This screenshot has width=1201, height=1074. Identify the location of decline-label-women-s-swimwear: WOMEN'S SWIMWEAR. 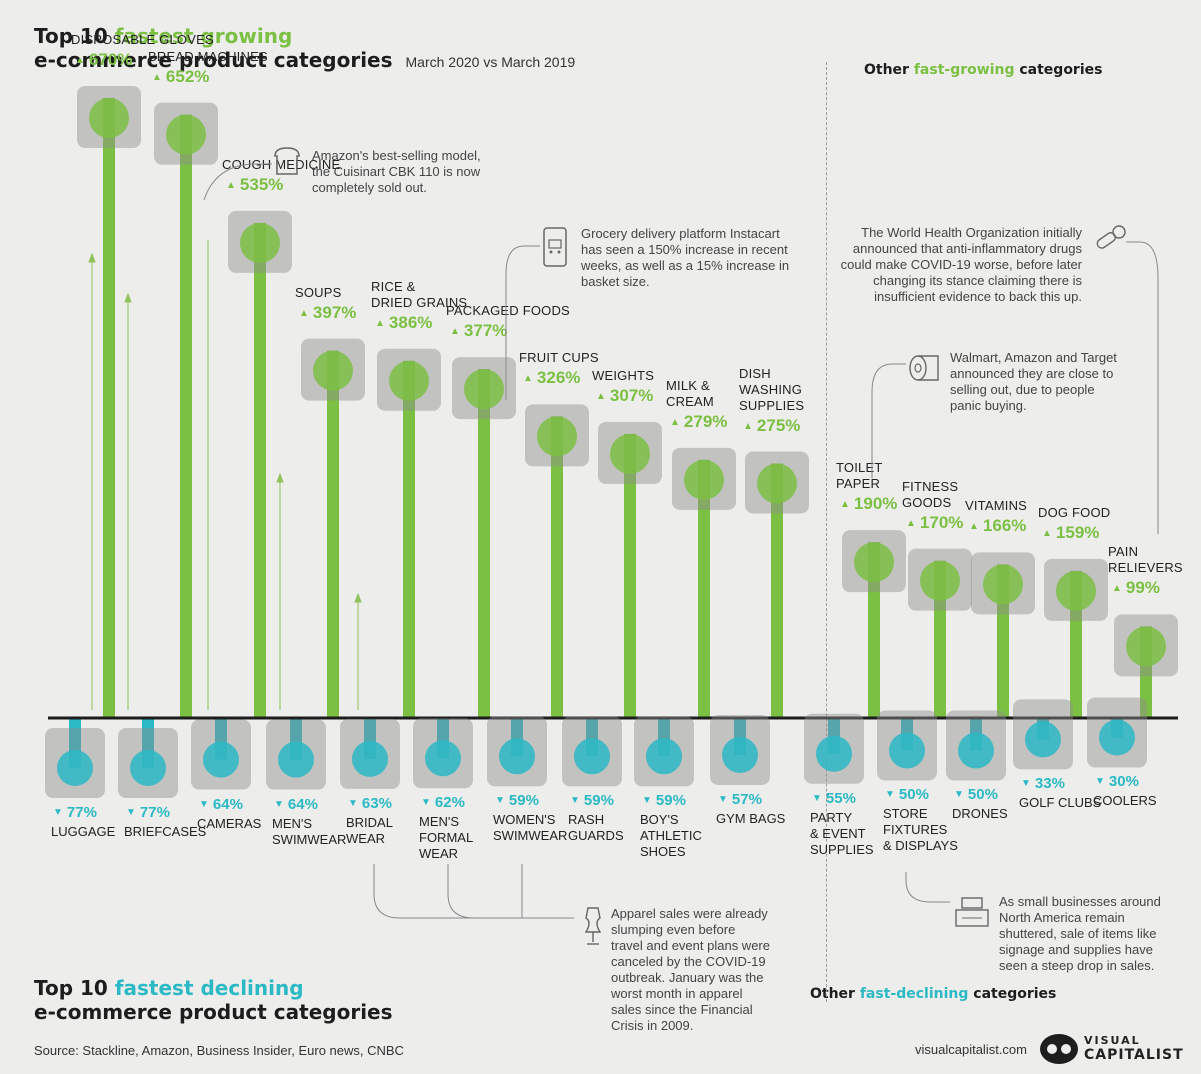
(530, 828).